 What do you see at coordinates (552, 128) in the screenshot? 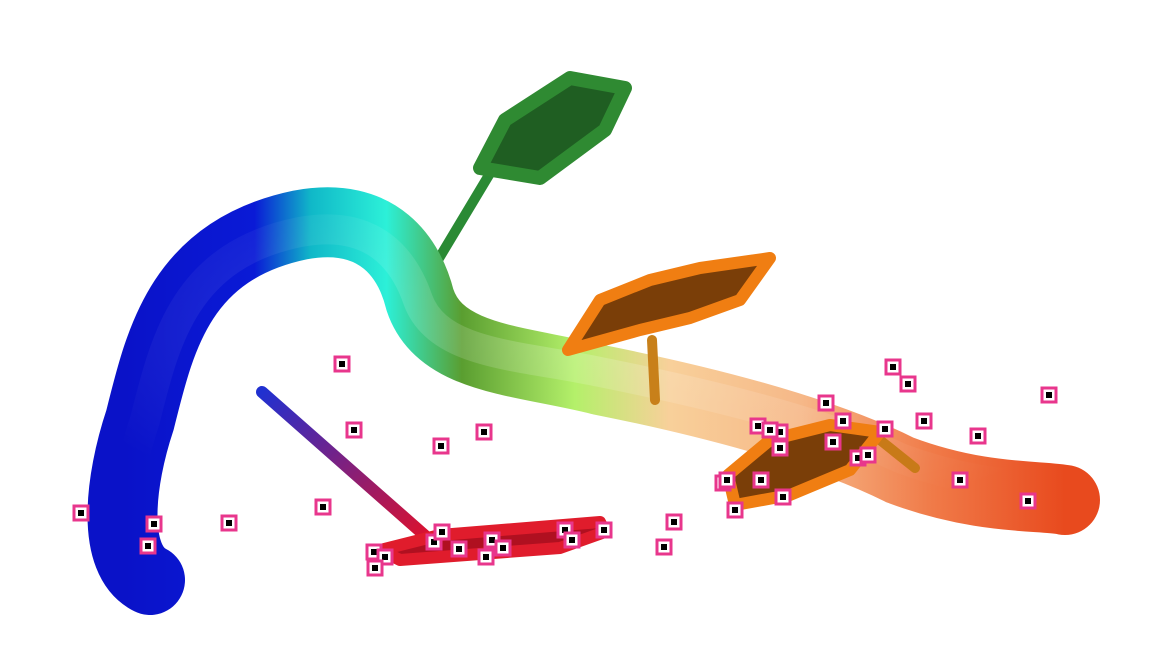
I see `green-ring` at bounding box center [552, 128].